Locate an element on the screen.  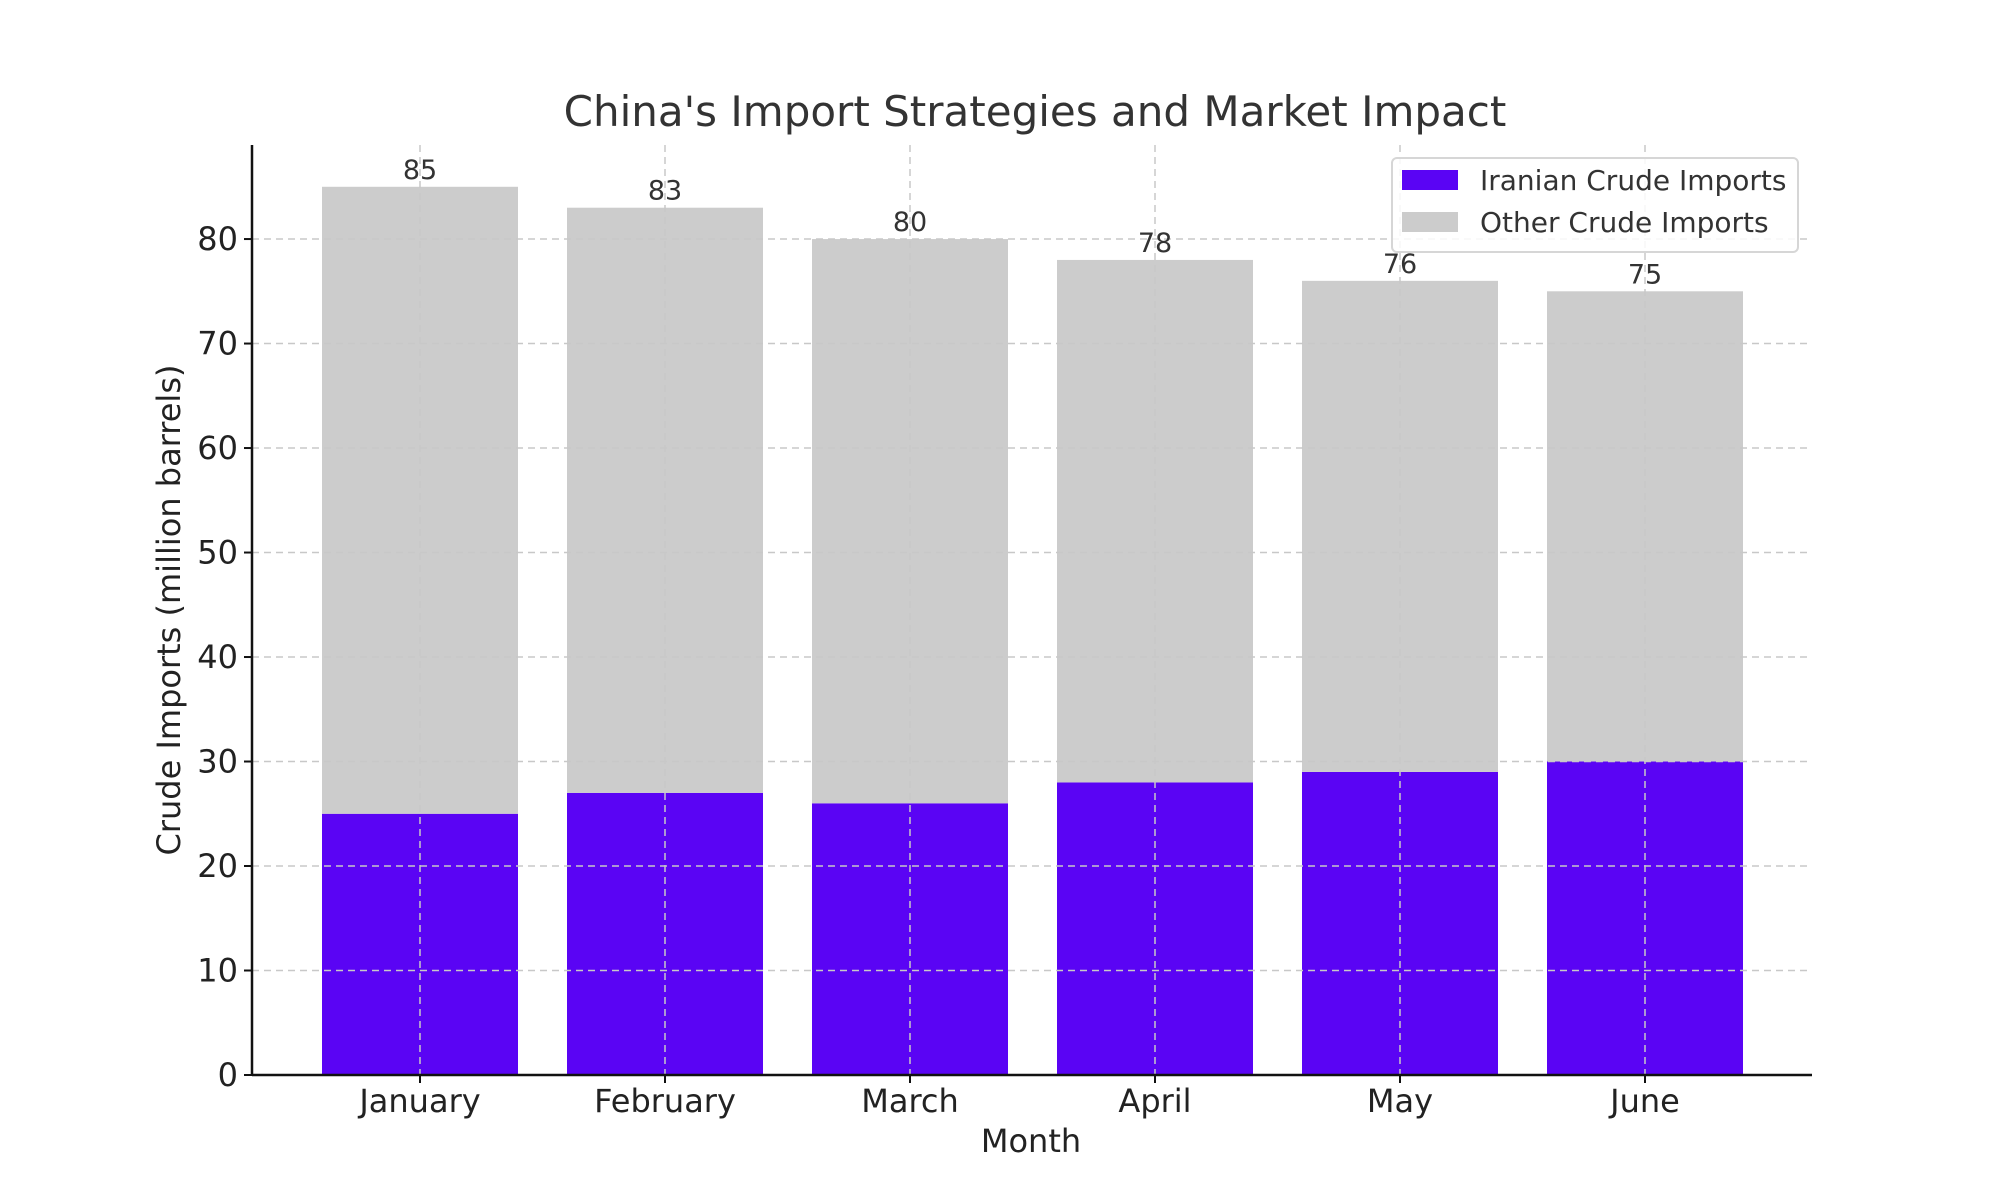
legend: Iranian Crude Imports Other Crude Imports is located at coordinates (1595, 205).